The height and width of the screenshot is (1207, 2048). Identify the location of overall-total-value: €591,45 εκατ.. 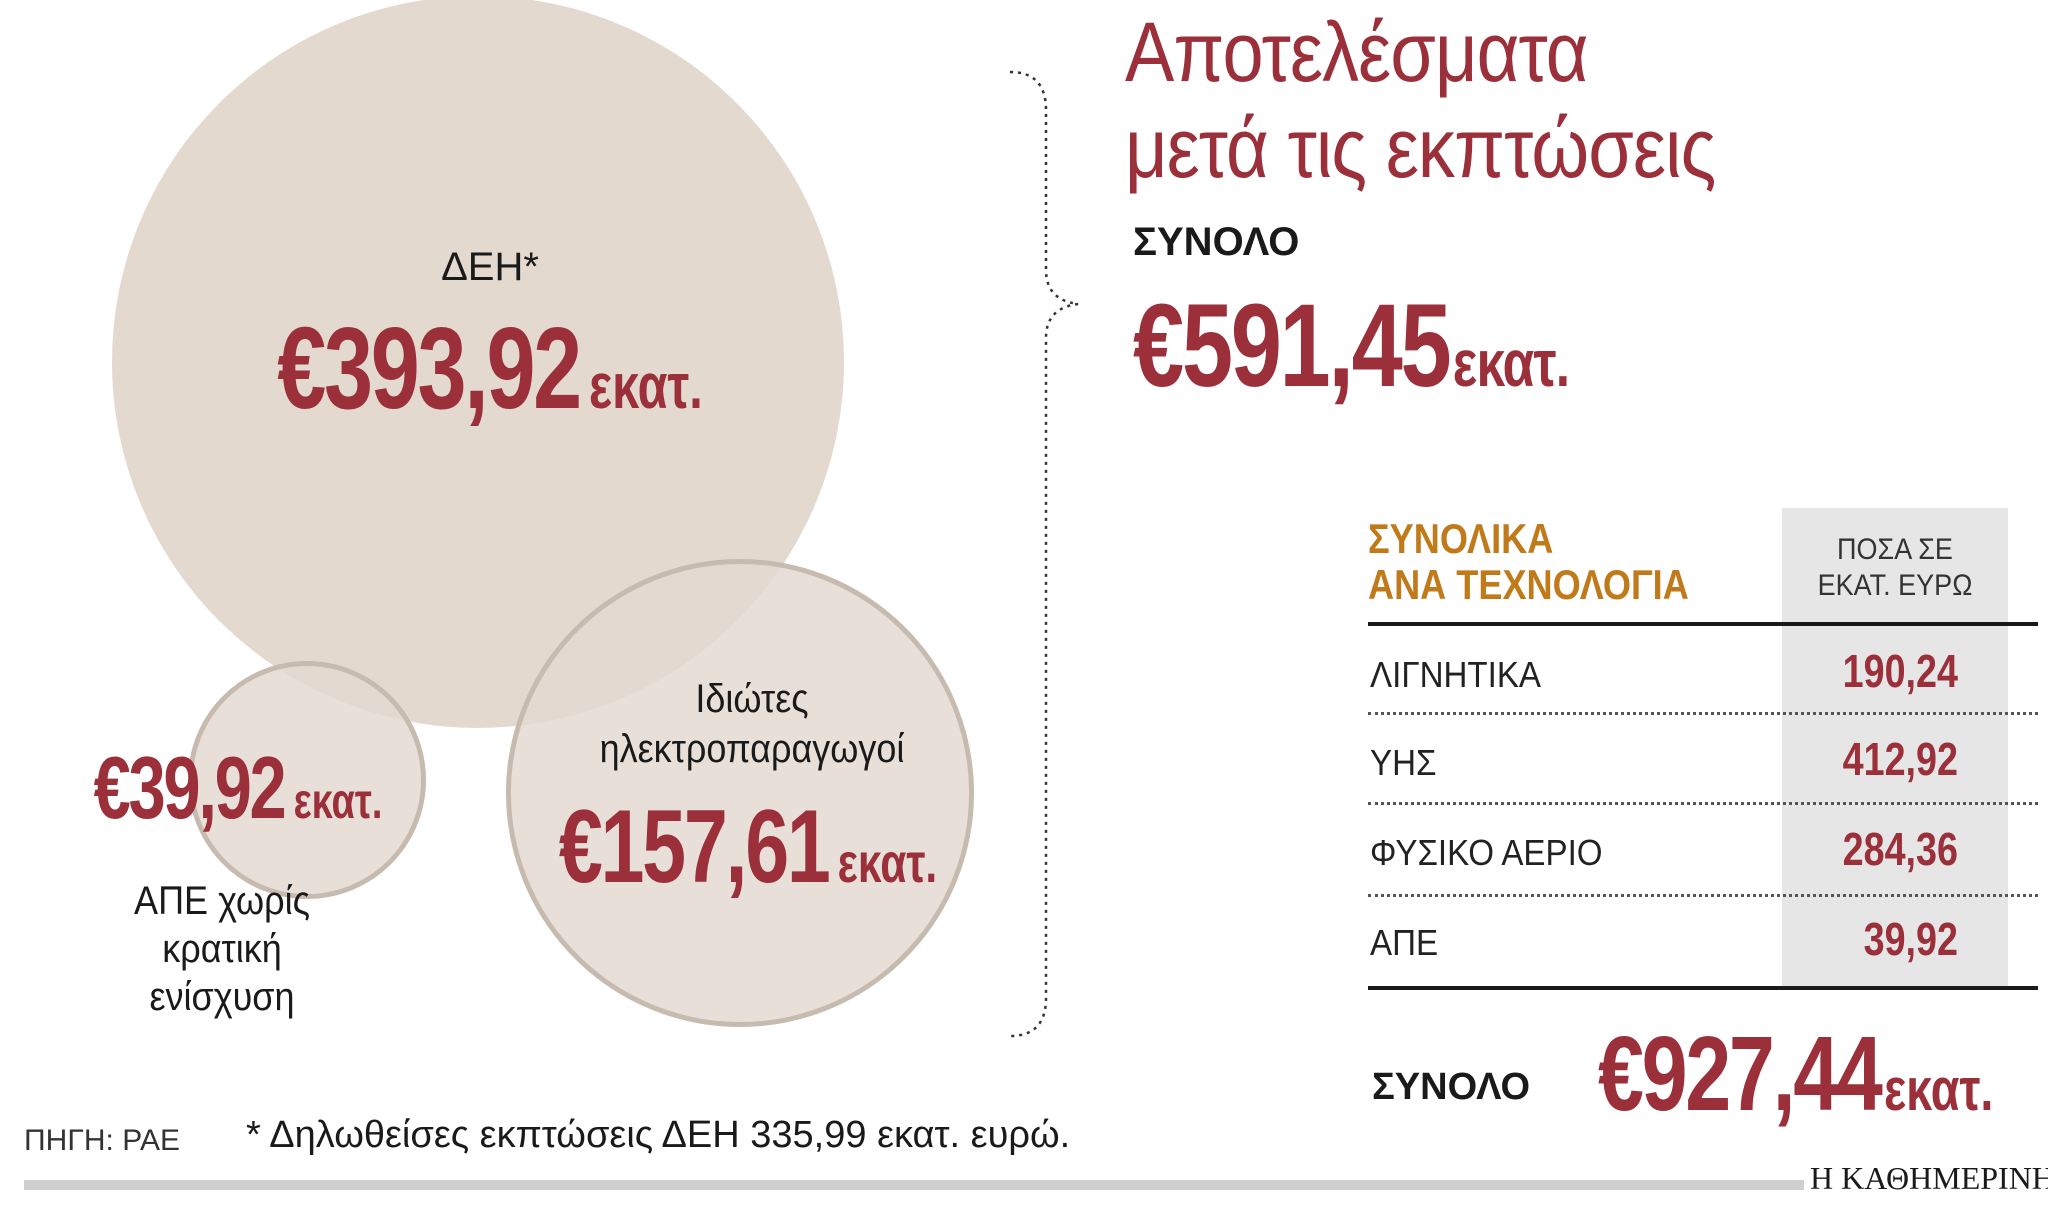
(1351, 346).